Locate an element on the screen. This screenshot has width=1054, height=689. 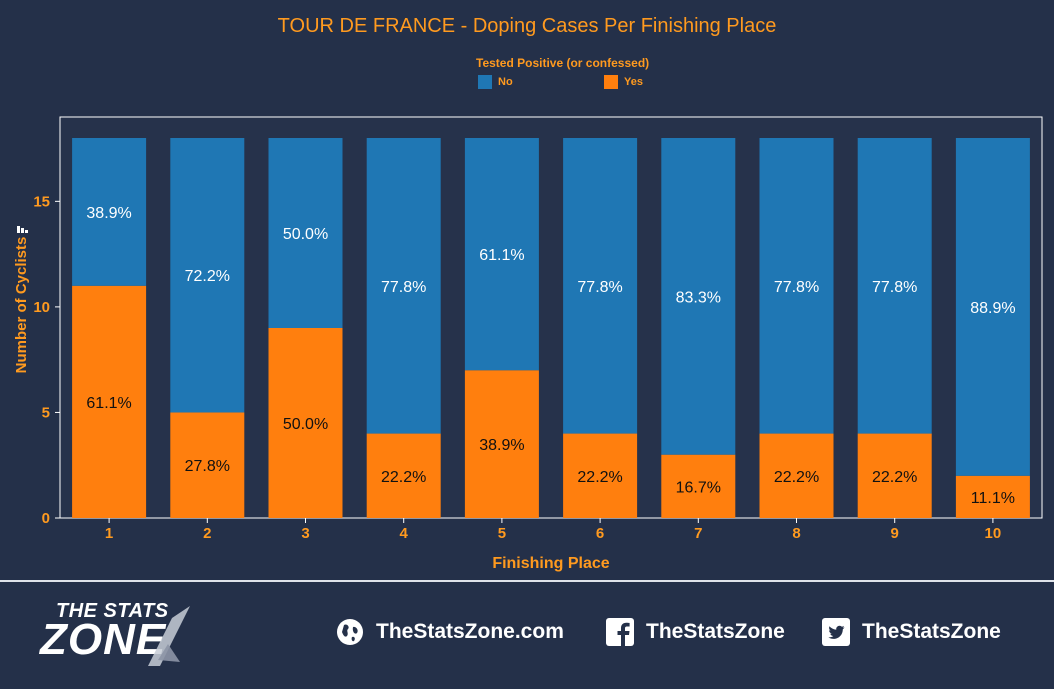
data-label-no-1: 38.9% is located at coordinates (108, 213).